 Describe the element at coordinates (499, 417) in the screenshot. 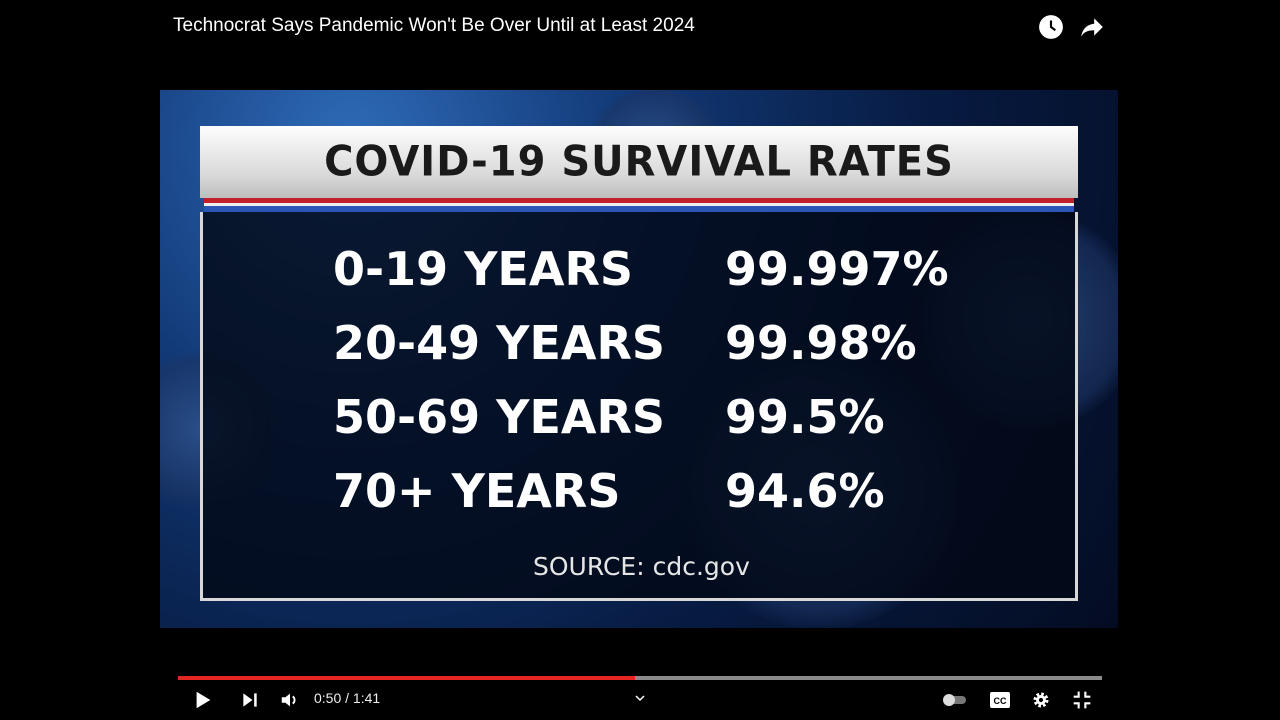

I see `age-group: 50-69 YEARS` at that location.